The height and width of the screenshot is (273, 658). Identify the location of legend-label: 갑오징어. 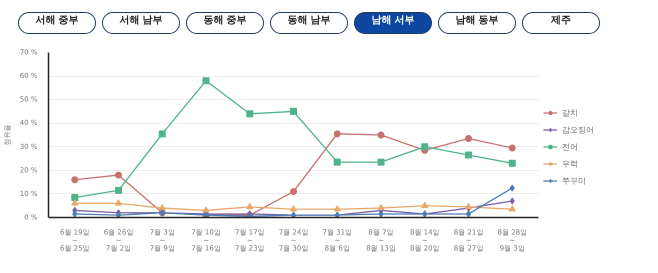
(578, 129).